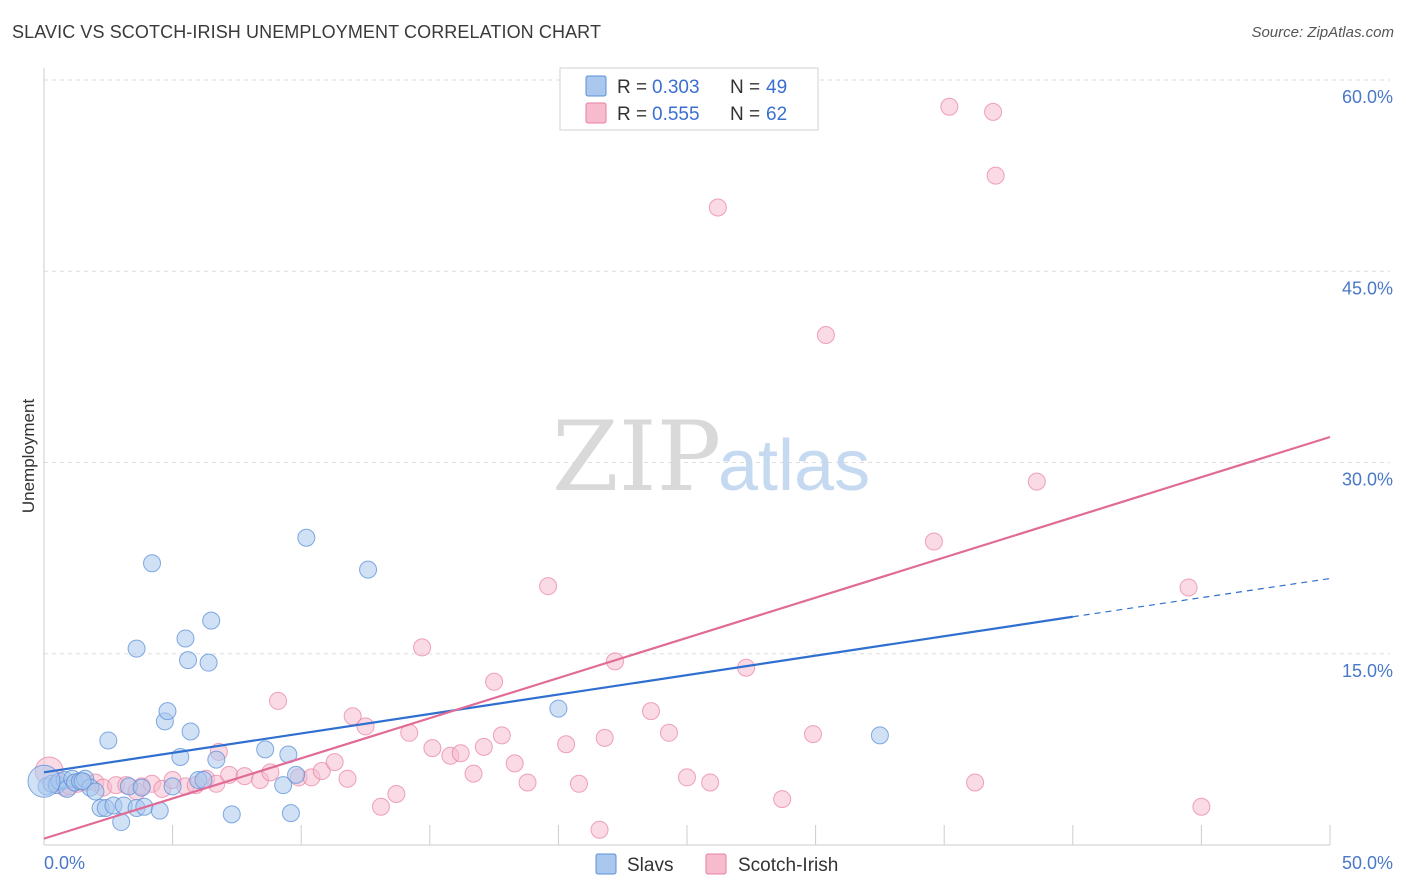  Describe the element at coordinates (1201, 597) in the screenshot. I see `slavs-trend-extension` at that location.